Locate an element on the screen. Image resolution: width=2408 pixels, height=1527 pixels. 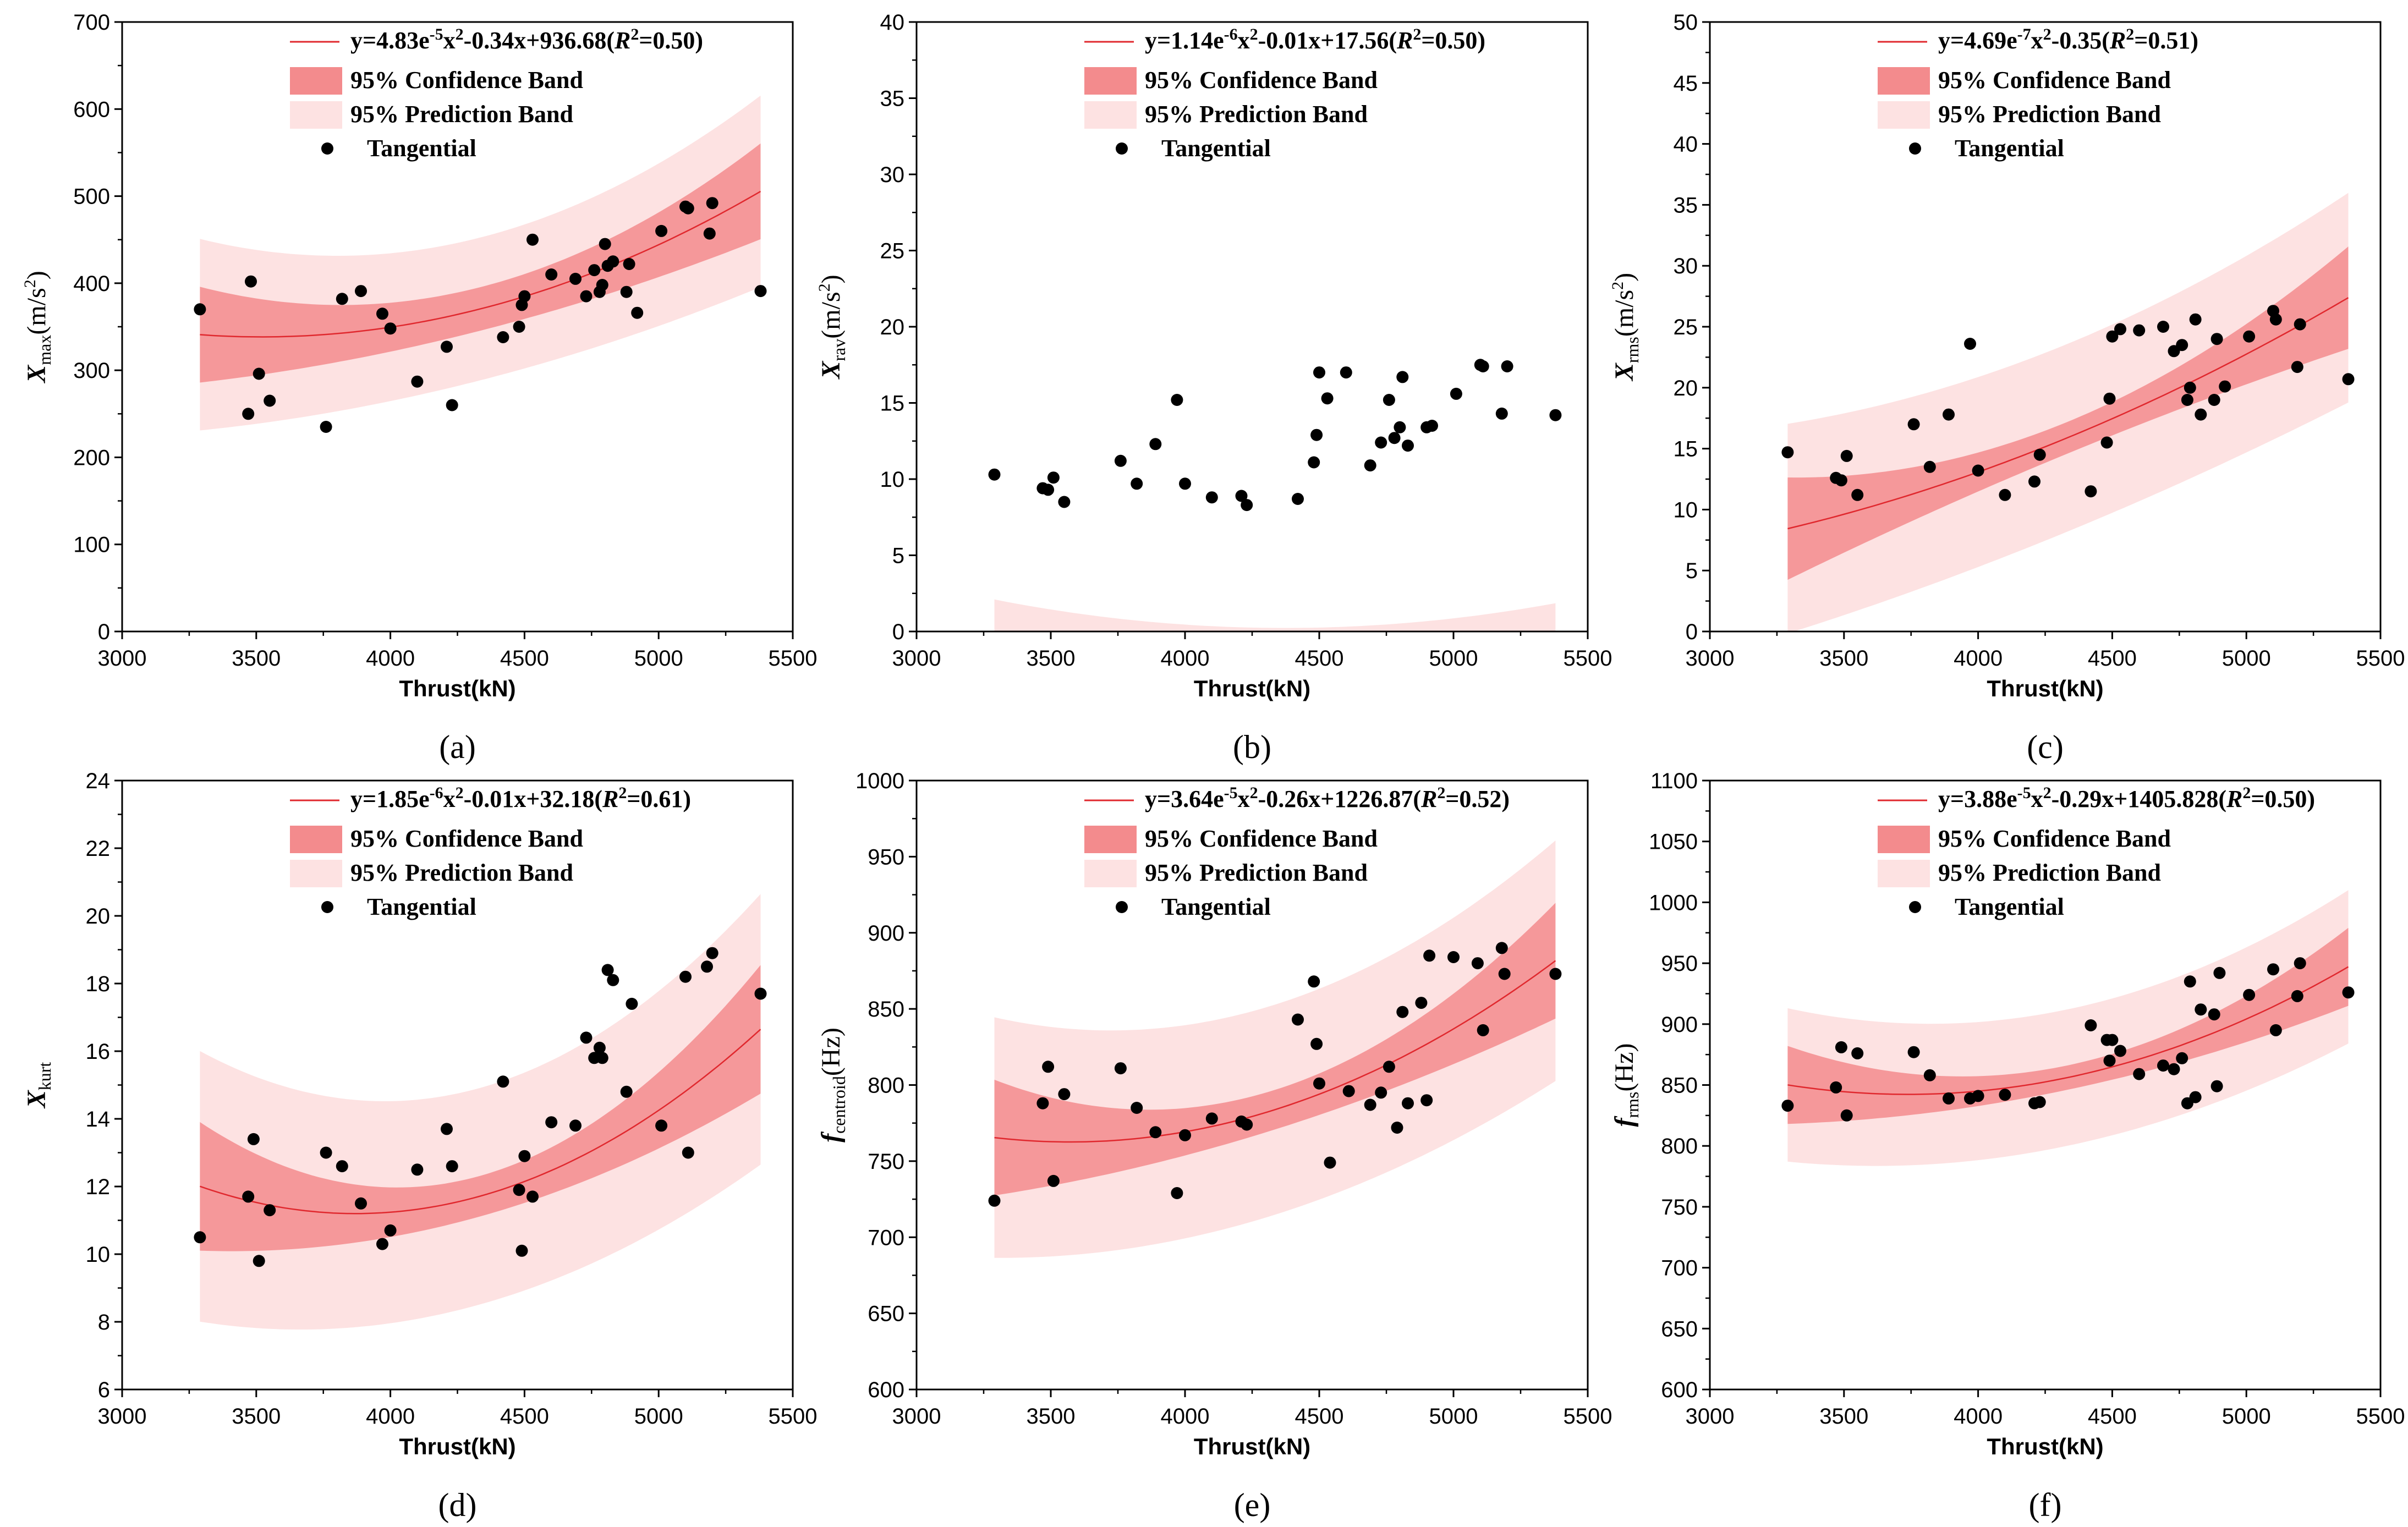
y-tick-label: 5 is located at coordinates (1692, 571).